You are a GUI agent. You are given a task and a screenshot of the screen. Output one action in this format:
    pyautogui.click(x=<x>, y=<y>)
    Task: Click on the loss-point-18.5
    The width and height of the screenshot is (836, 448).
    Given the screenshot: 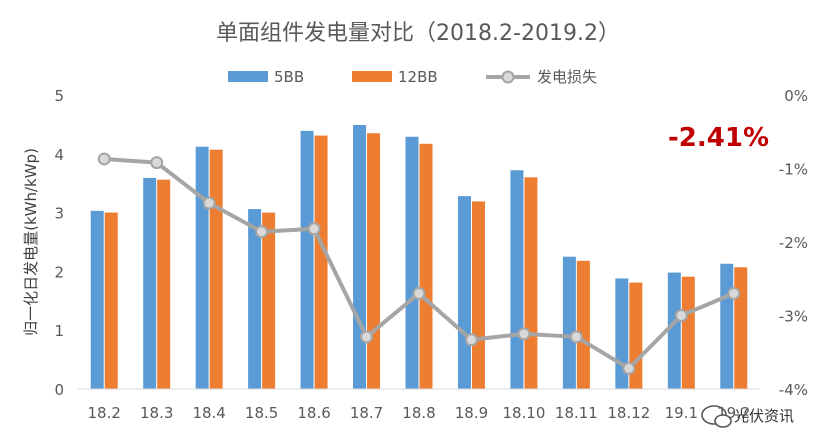 What is the action you would take?
    pyautogui.click(x=262, y=232)
    